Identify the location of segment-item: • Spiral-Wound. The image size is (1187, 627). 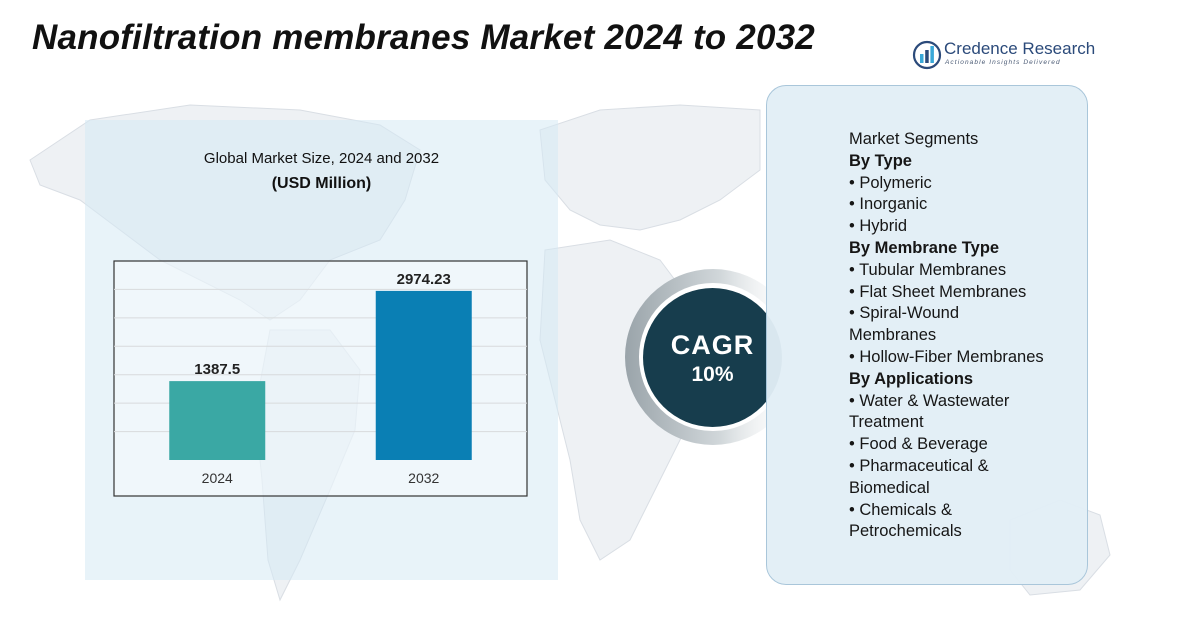
(904, 313).